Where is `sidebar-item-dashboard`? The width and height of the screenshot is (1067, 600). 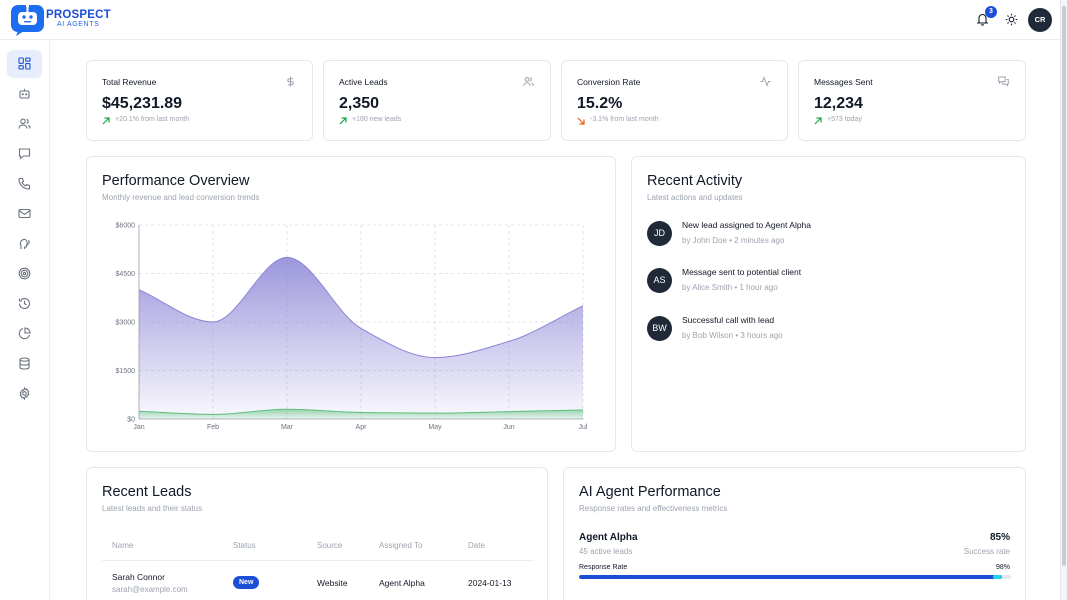 sidebar-item-dashboard is located at coordinates (24, 64).